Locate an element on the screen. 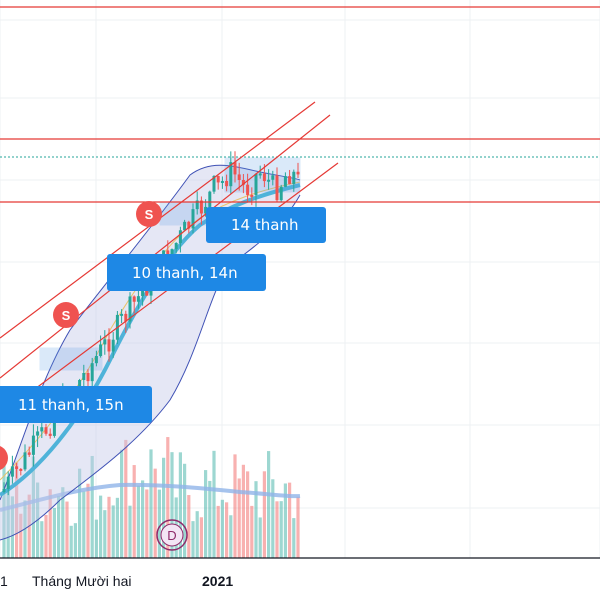 The image size is (600, 600). signal-marker-3: S is located at coordinates (4, 458).